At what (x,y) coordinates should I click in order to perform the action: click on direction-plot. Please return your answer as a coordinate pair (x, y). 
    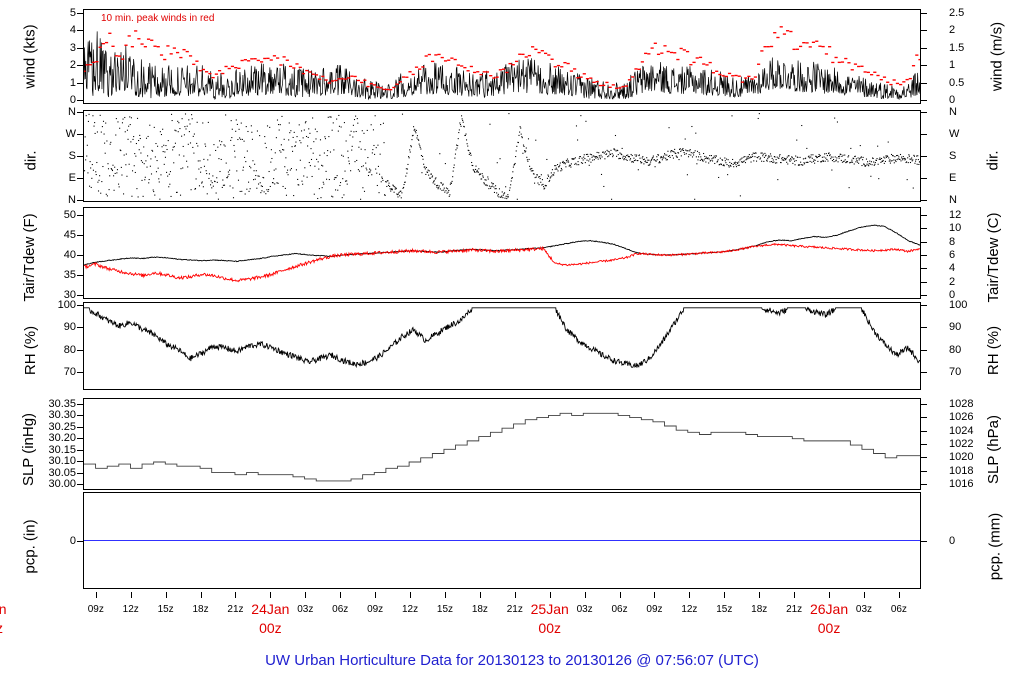
    Looking at the image, I should click on (502, 156).